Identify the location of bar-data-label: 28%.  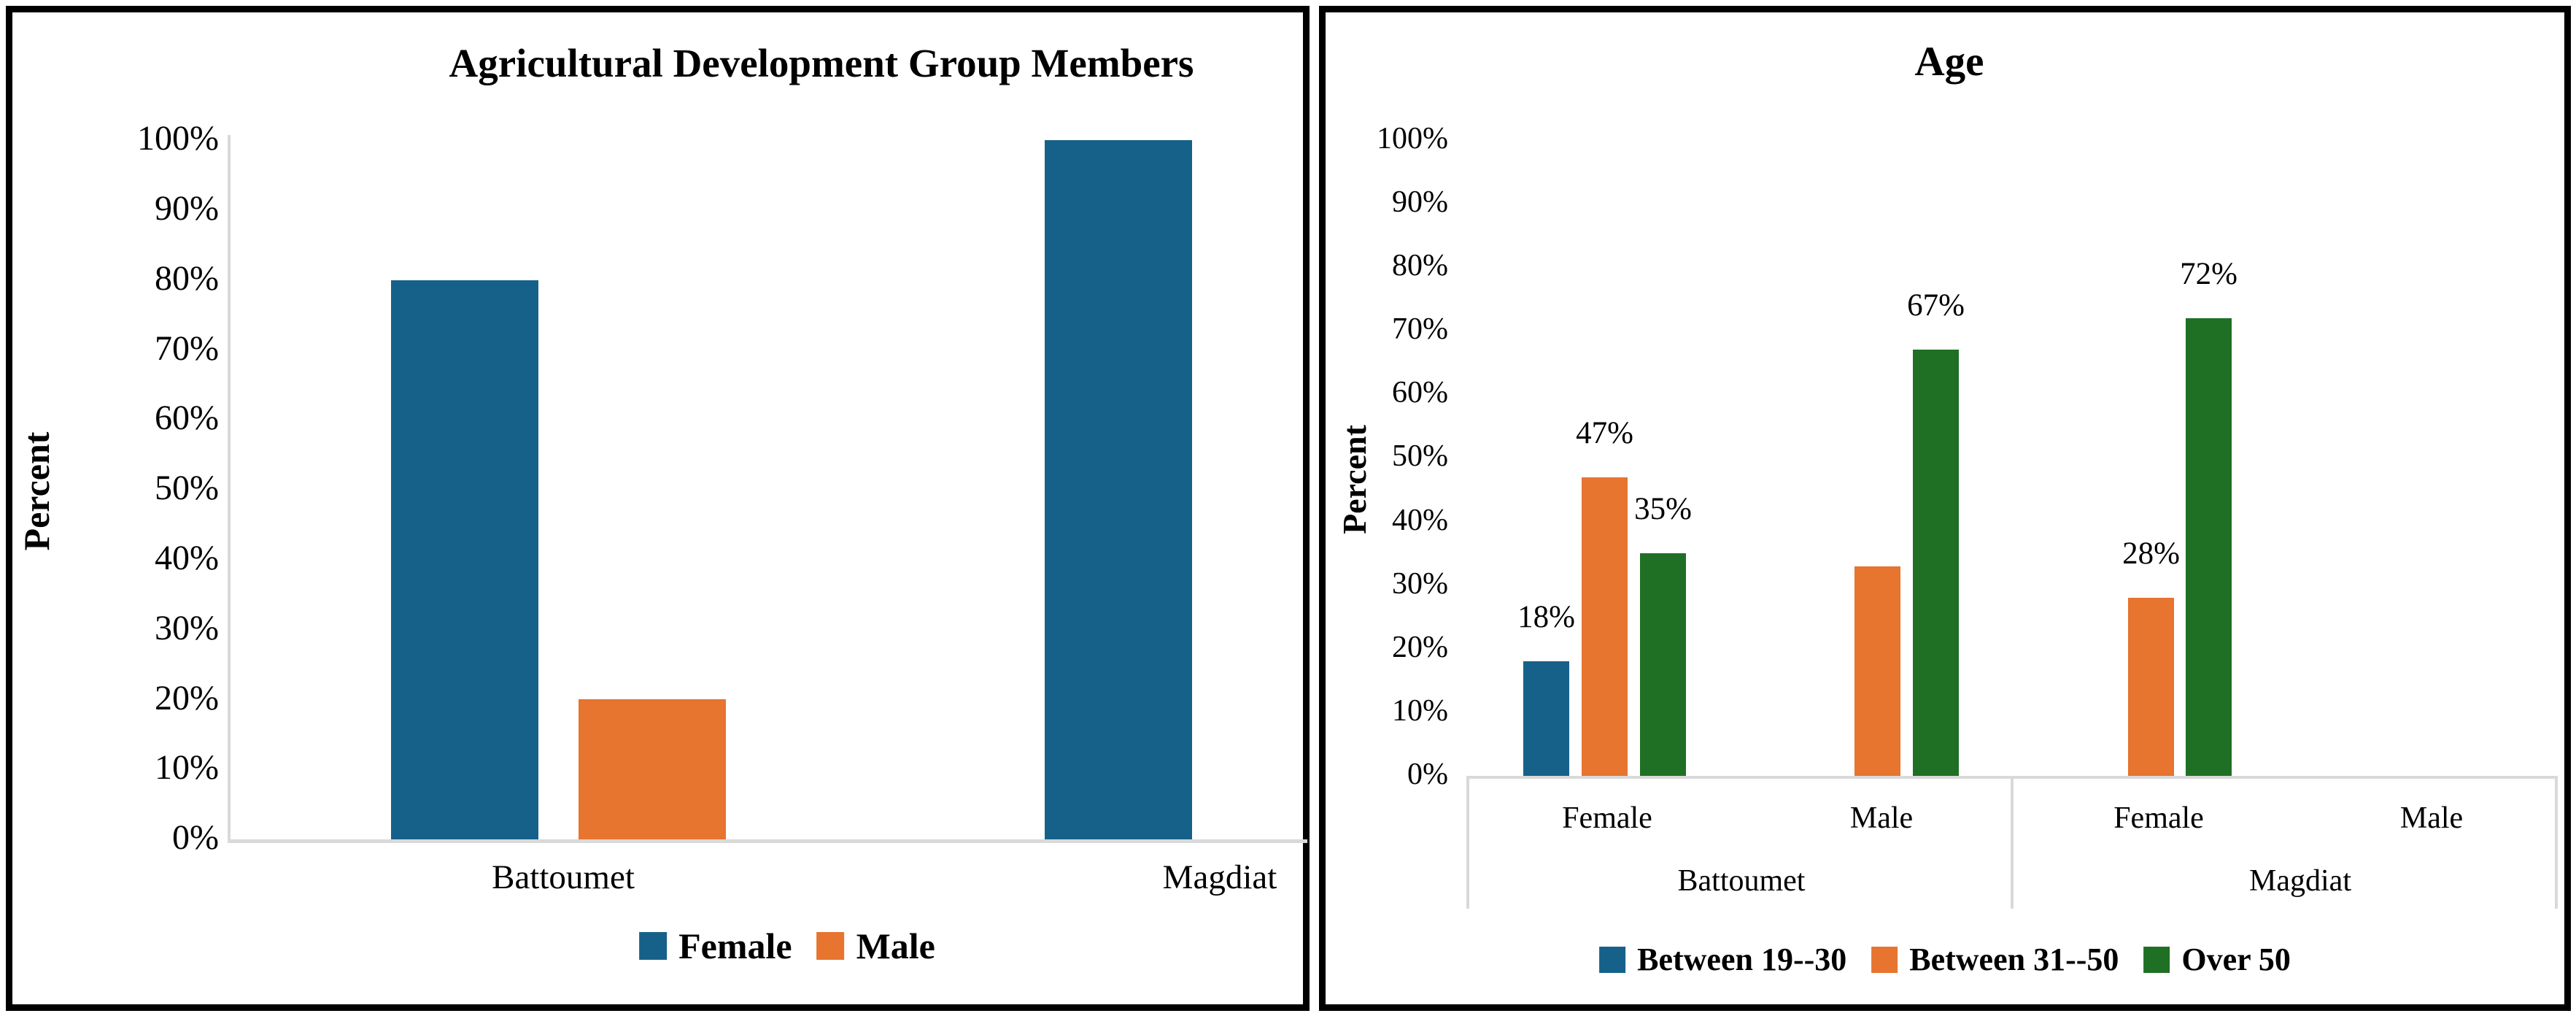
(2151, 554).